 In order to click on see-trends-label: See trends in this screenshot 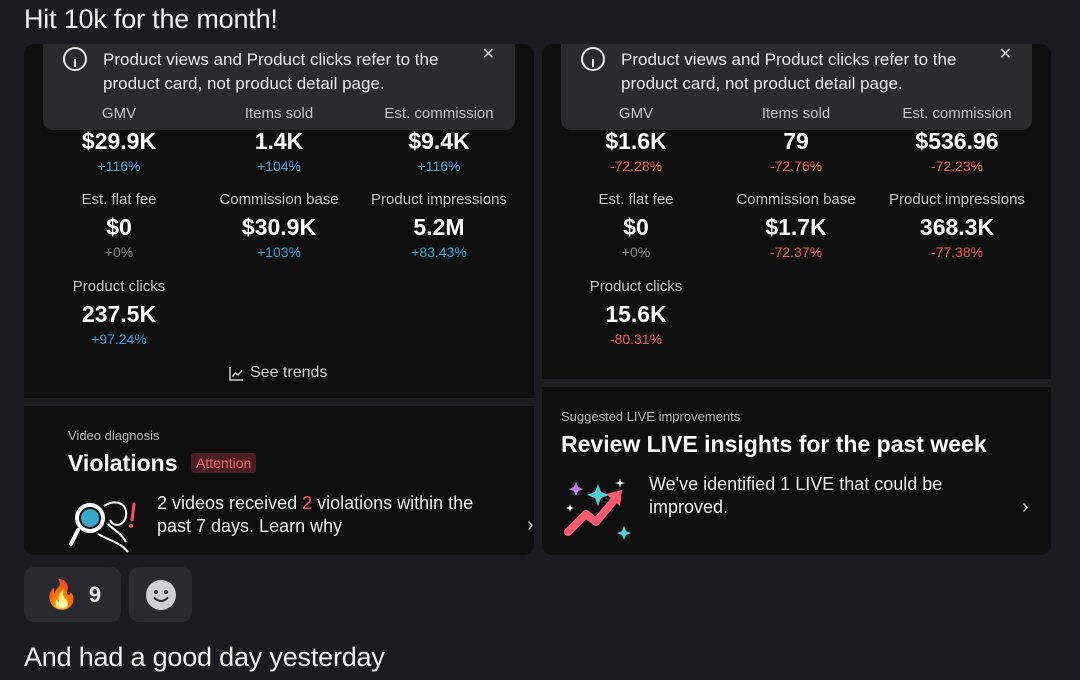, I will do `click(289, 372)`.